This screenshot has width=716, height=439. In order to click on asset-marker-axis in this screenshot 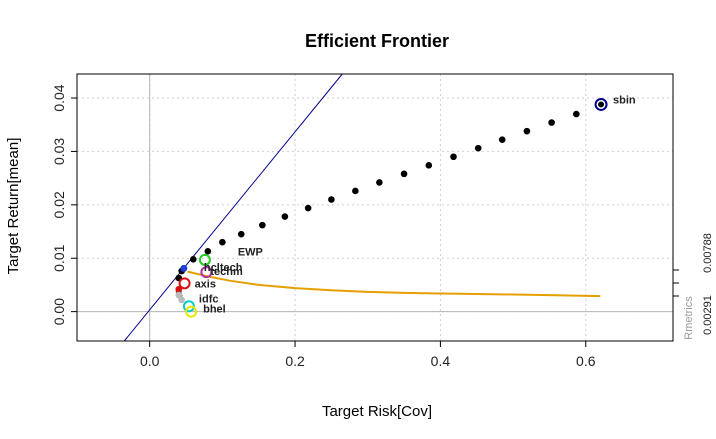, I will do `click(184, 283)`.